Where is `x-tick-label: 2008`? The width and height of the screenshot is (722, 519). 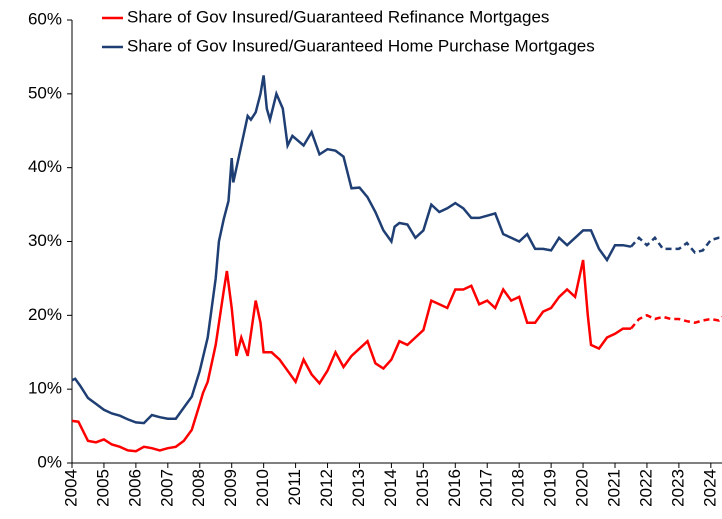 x-tick-label: 2008 is located at coordinates (198, 488).